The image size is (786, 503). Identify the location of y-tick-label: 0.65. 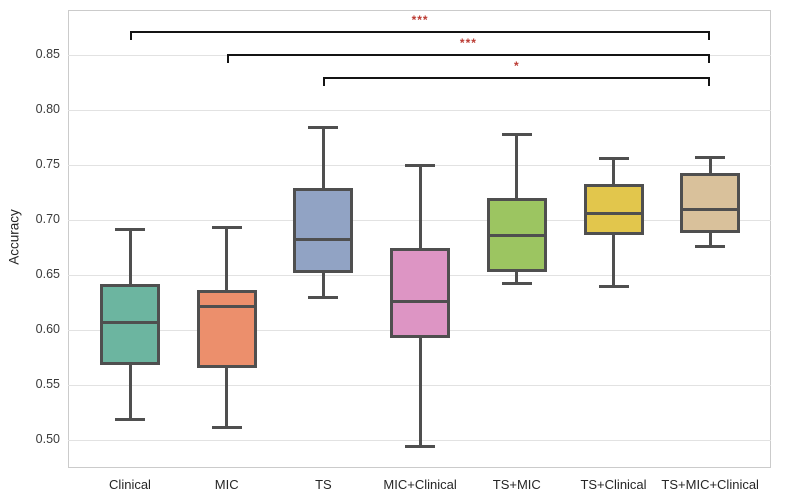
(47, 274).